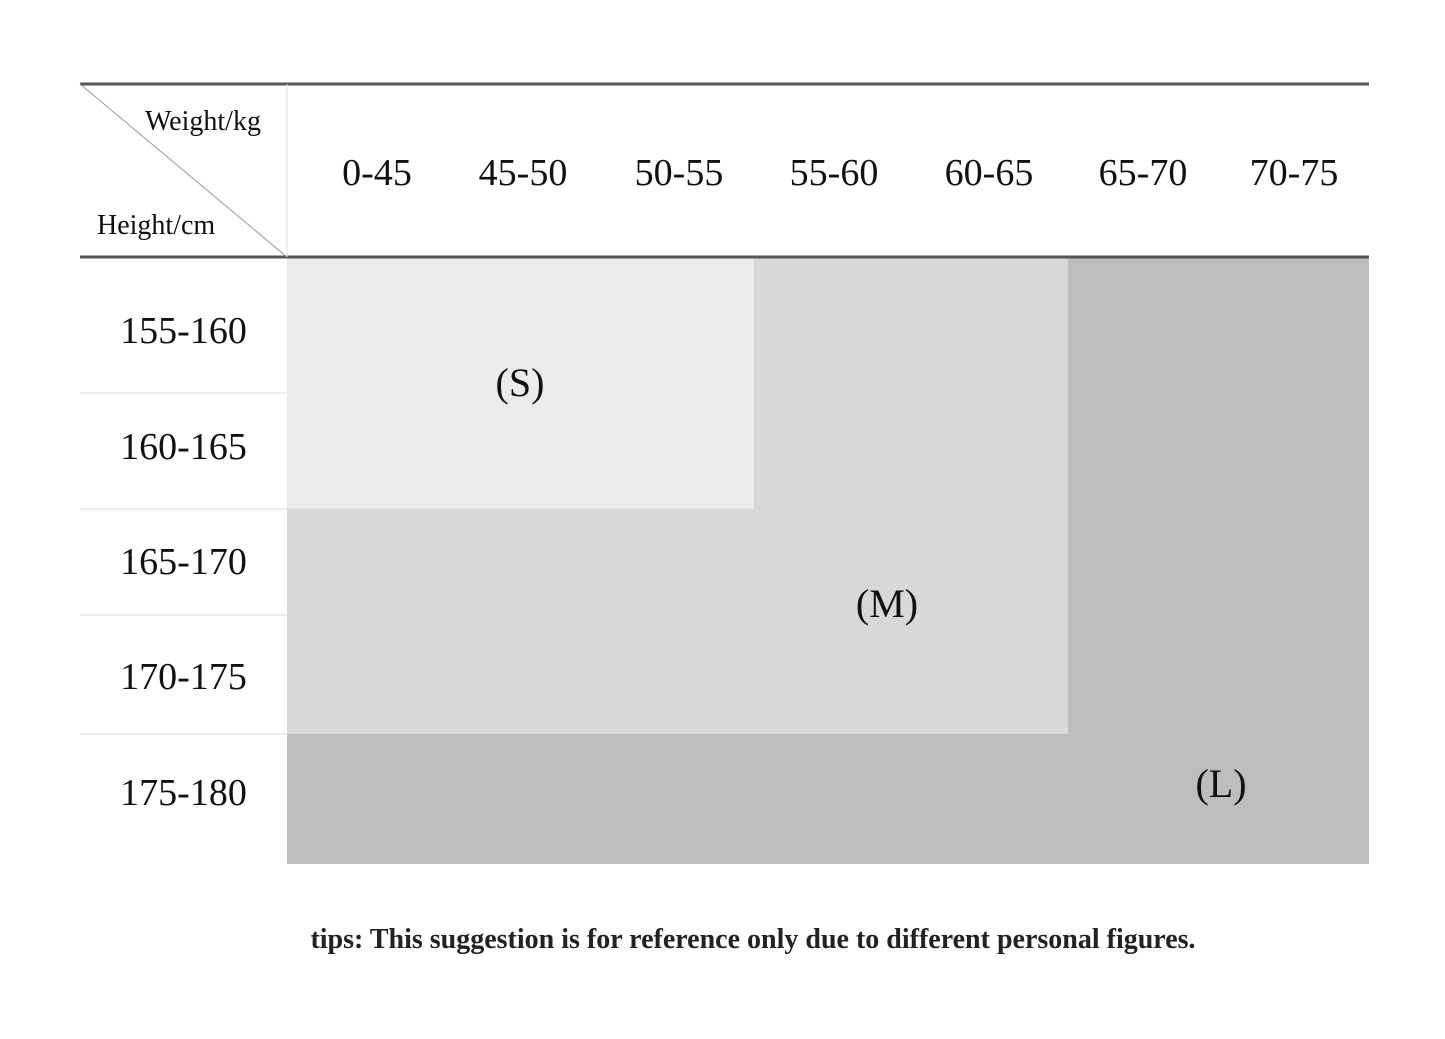 The image size is (1445, 1039). What do you see at coordinates (183, 331) in the screenshot?
I see `row-header: 155-160` at bounding box center [183, 331].